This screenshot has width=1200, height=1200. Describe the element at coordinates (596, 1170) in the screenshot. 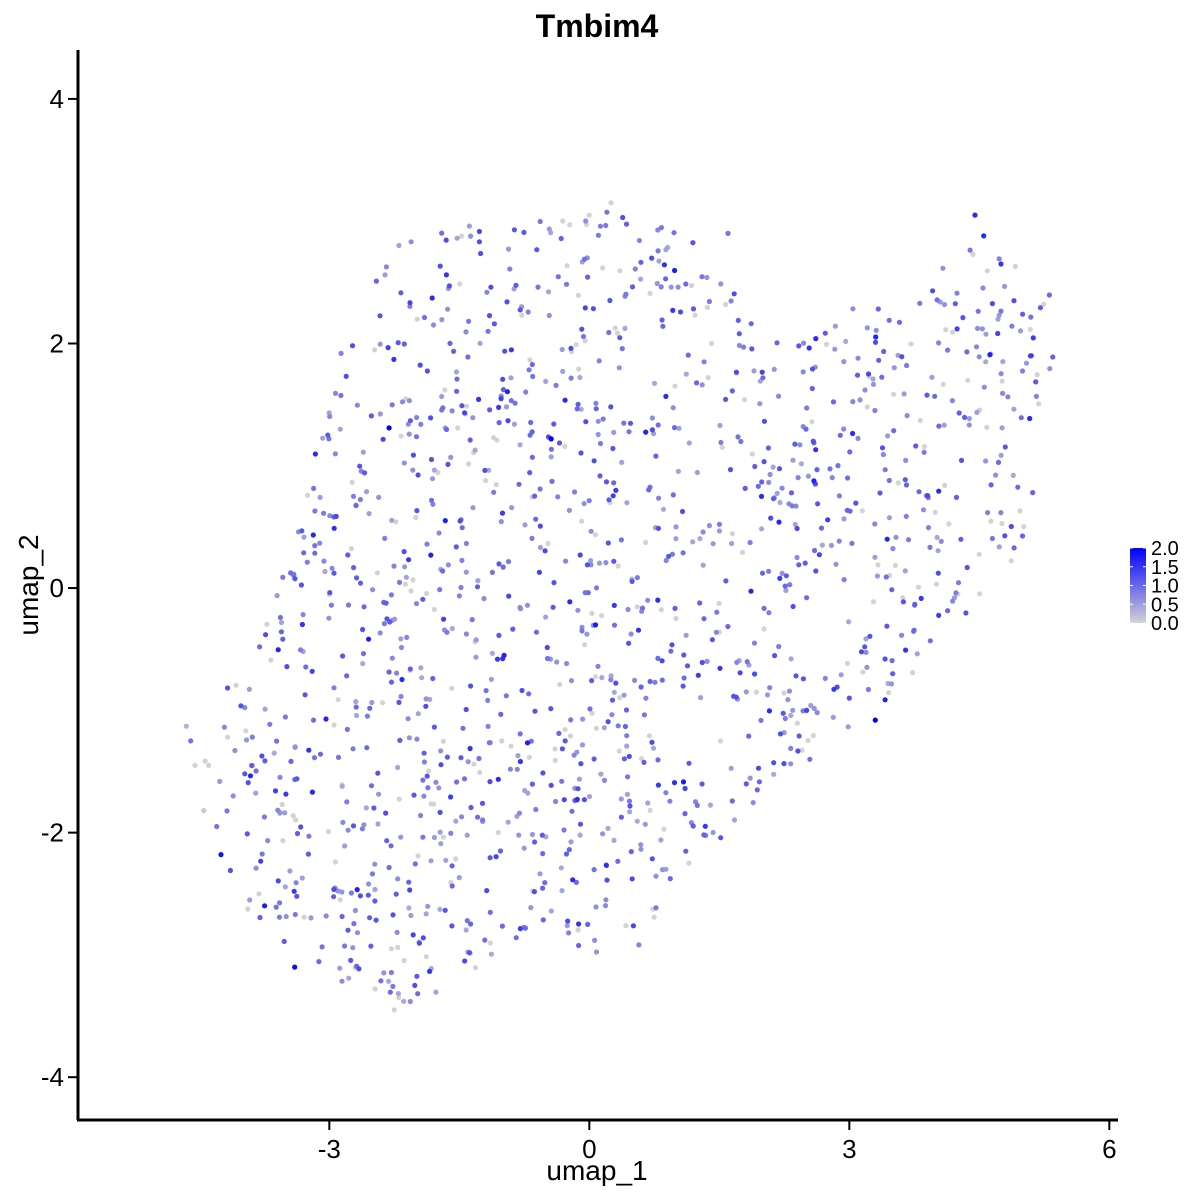

I see `x-axis-title: umap_1` at that location.